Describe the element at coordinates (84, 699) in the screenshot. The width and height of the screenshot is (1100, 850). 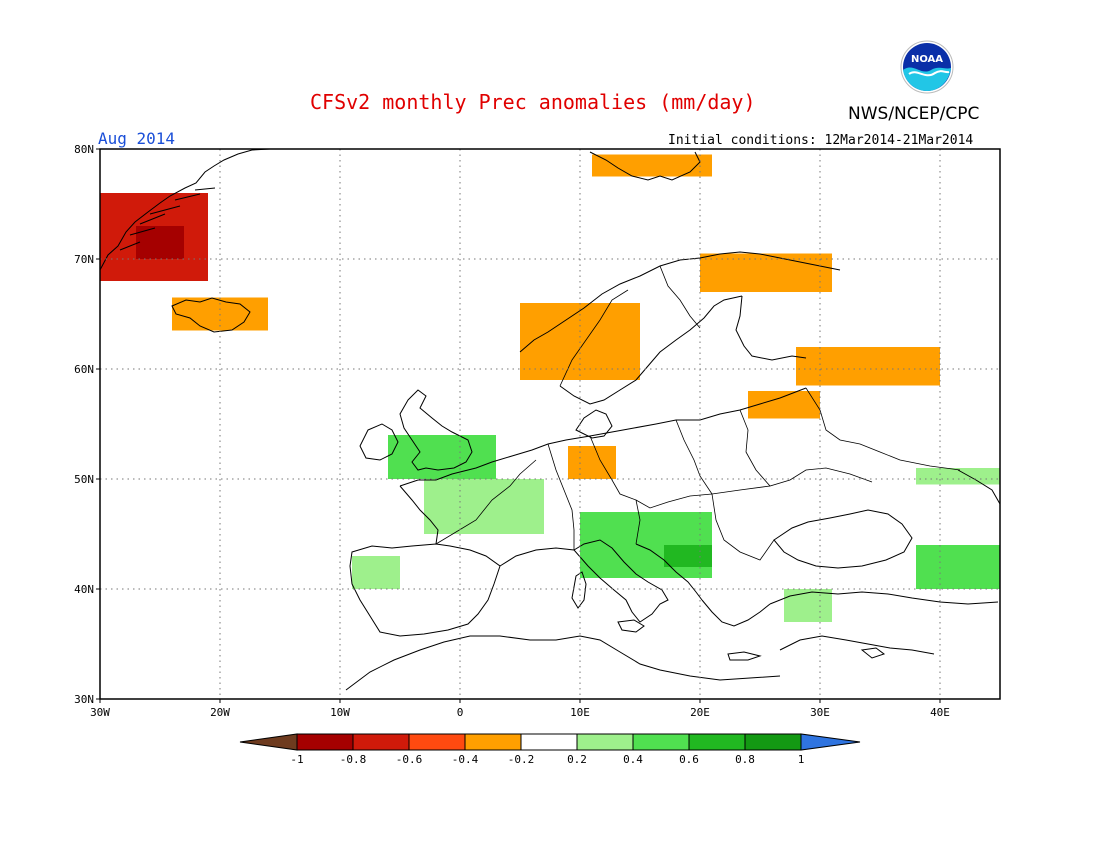
I see `lat-label: 30N` at that location.